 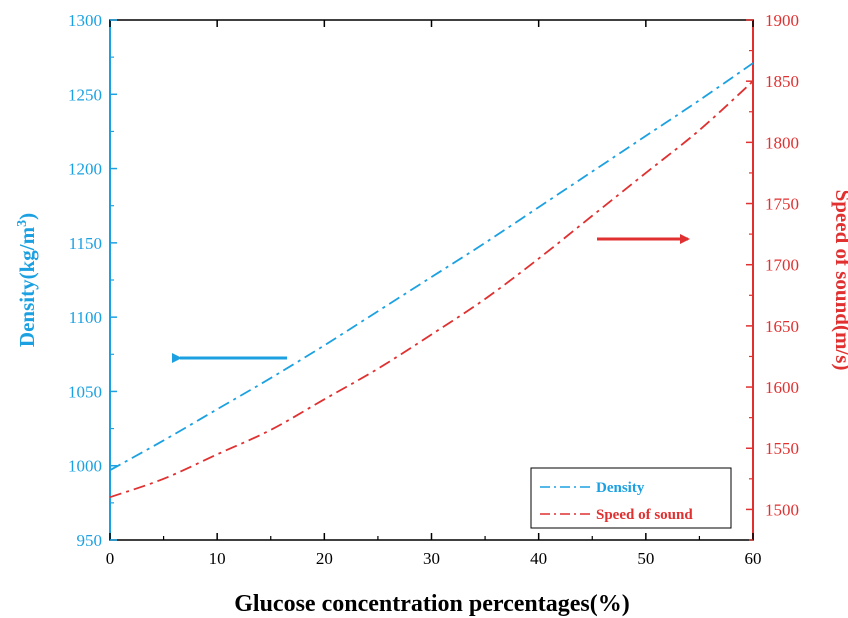 I want to click on x-tick-label: 20, so click(x=324, y=558).